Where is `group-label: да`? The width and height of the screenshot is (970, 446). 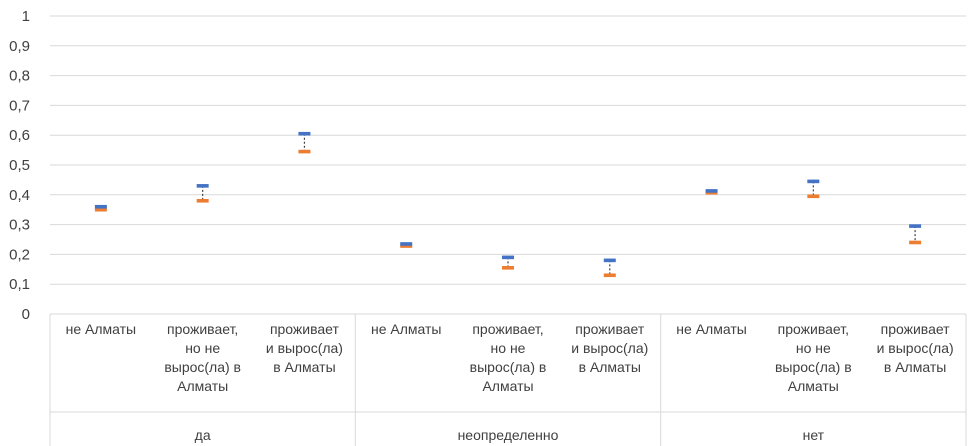 group-label: да is located at coordinates (203, 435).